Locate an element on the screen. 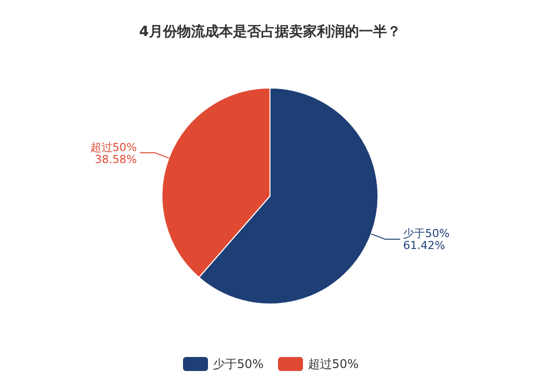 This screenshot has height=390, width=540. legend-label: 少于50% is located at coordinates (238, 364).